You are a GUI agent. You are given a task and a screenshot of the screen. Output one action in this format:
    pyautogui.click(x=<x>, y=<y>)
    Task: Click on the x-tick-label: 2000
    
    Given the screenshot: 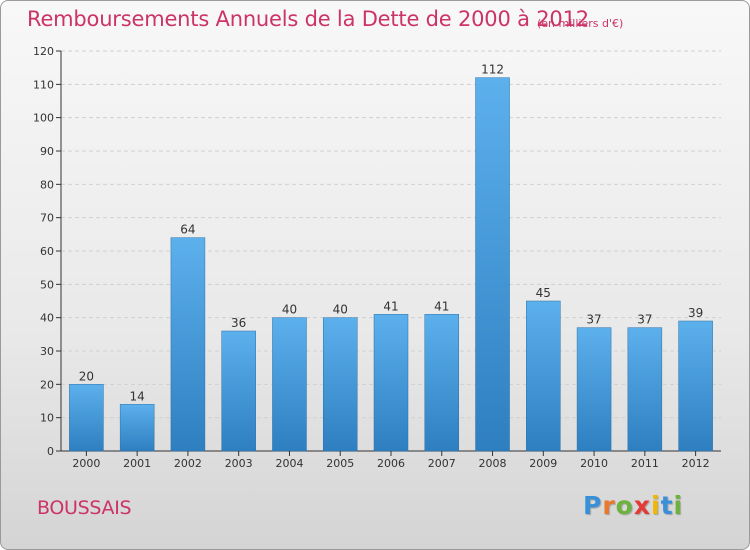 What is the action you would take?
    pyautogui.click(x=86, y=463)
    